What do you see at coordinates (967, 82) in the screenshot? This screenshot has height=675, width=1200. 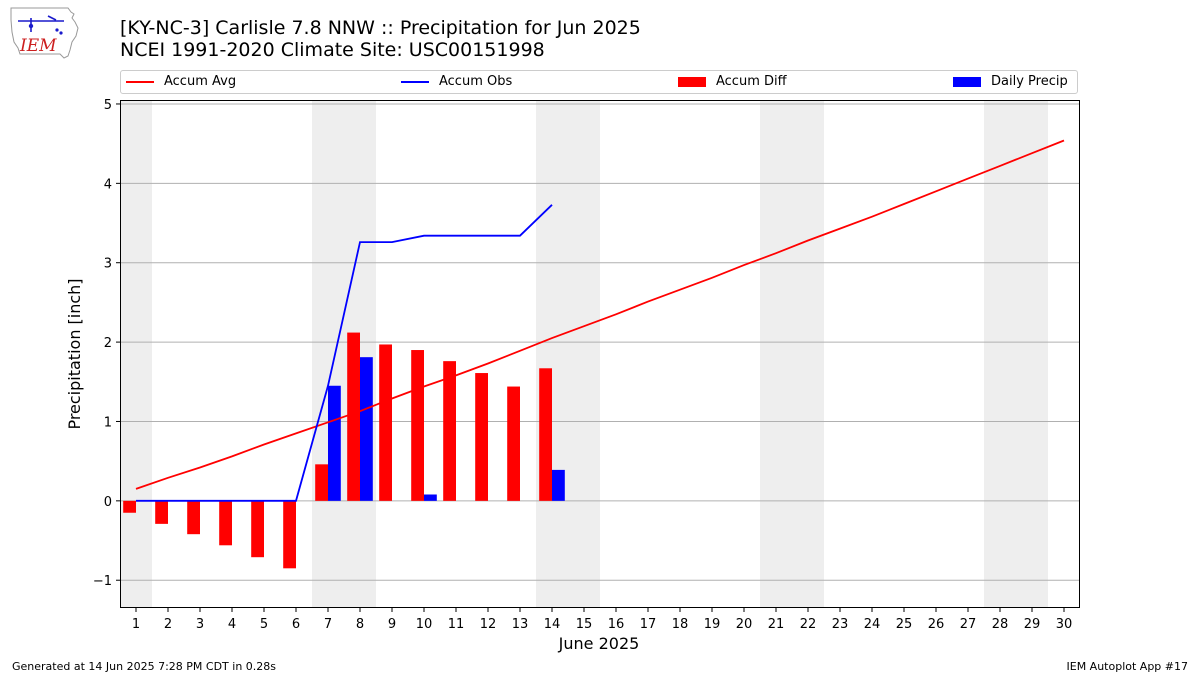 I see `legend-swatch-daily-precip` at bounding box center [967, 82].